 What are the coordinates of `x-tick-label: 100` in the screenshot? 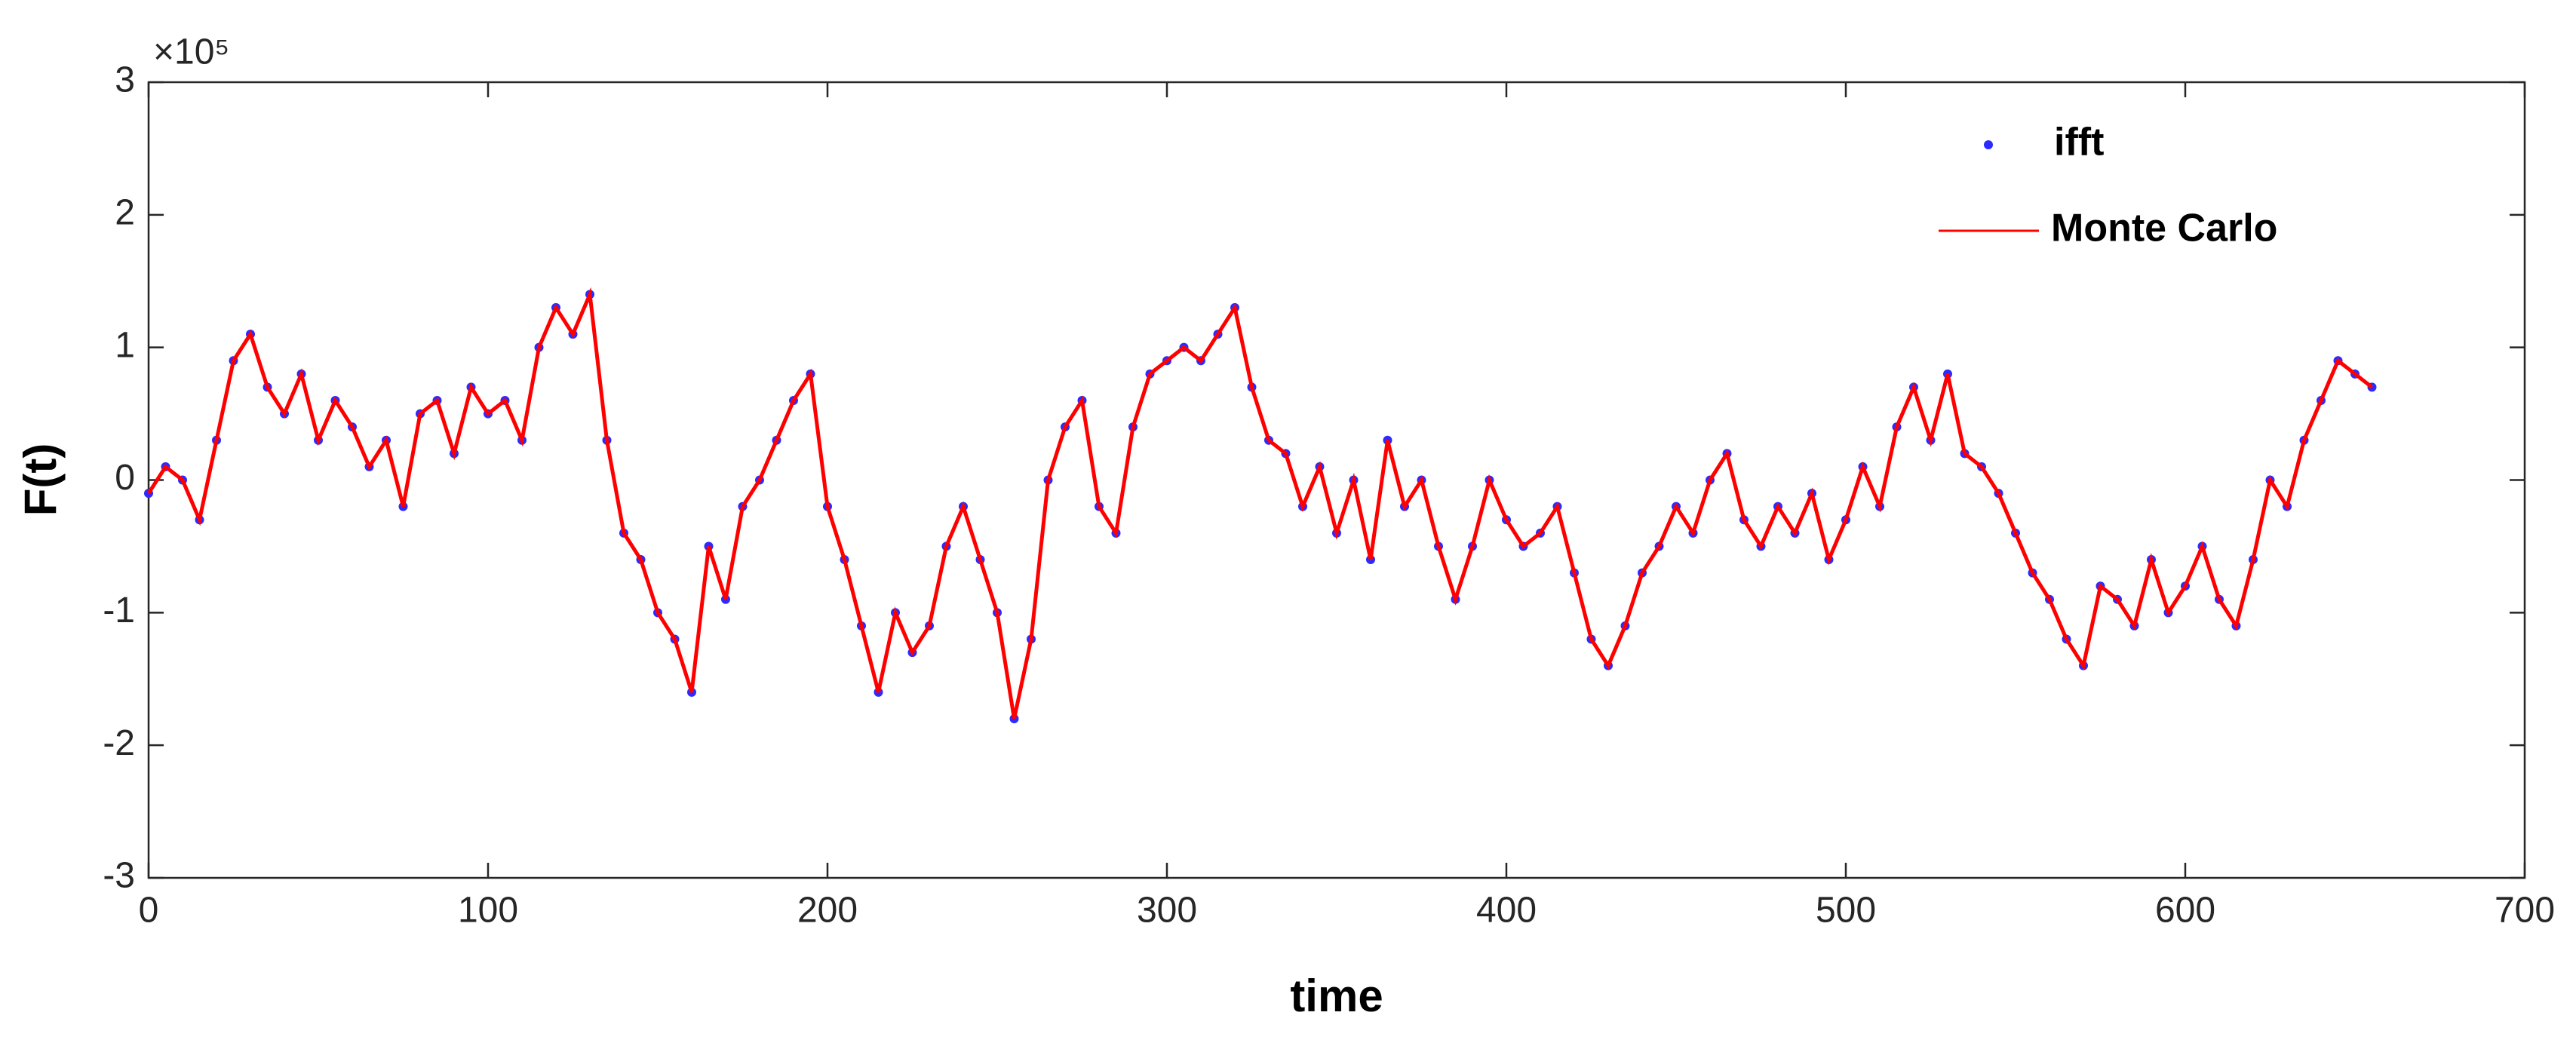 It's located at (488, 911).